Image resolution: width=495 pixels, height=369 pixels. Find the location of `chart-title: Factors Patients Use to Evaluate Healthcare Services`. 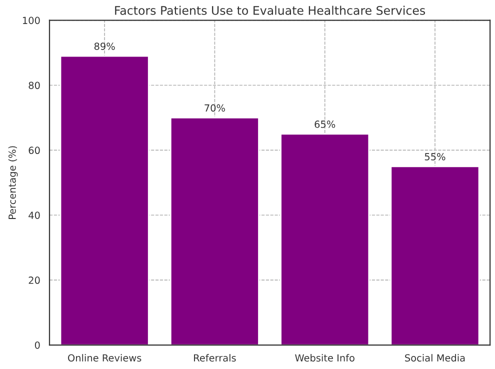

chart-title: Factors Patients Use to Evaluate Healthcare Services is located at coordinates (270, 10).